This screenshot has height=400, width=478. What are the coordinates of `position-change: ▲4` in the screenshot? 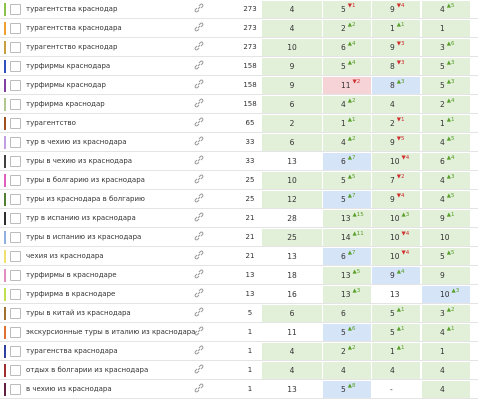 It's located at (451, 158).